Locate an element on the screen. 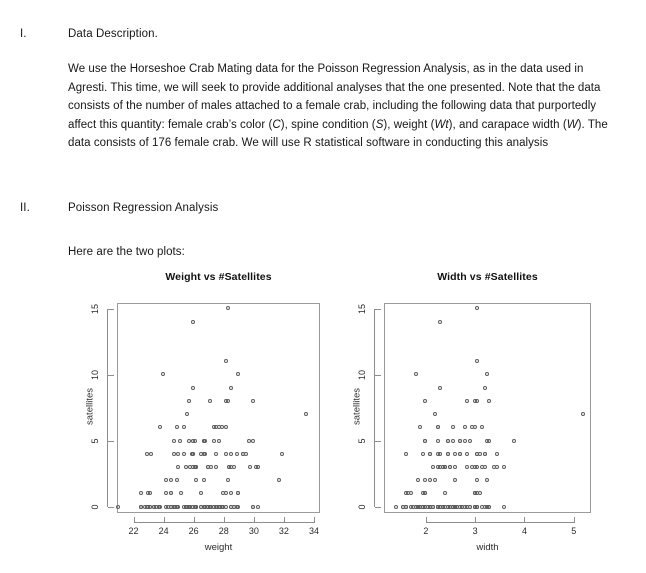 This screenshot has width=646, height=573. x-axis-label: weight is located at coordinates (218, 547).